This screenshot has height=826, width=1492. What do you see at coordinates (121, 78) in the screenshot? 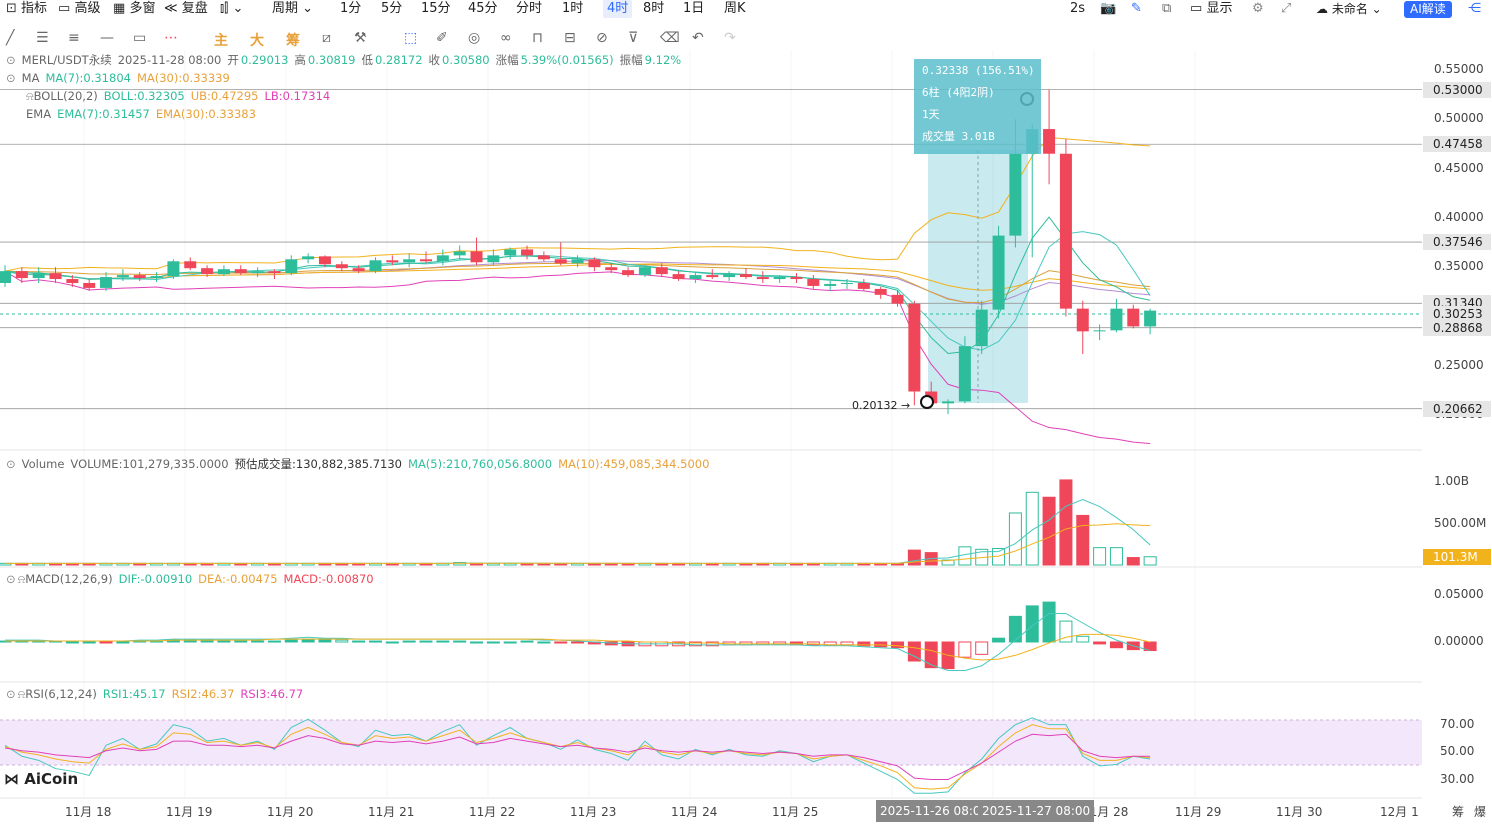
I see `ma-legend: ⊙ MA MA(7):0.31804 MA(30):0.33339` at bounding box center [121, 78].